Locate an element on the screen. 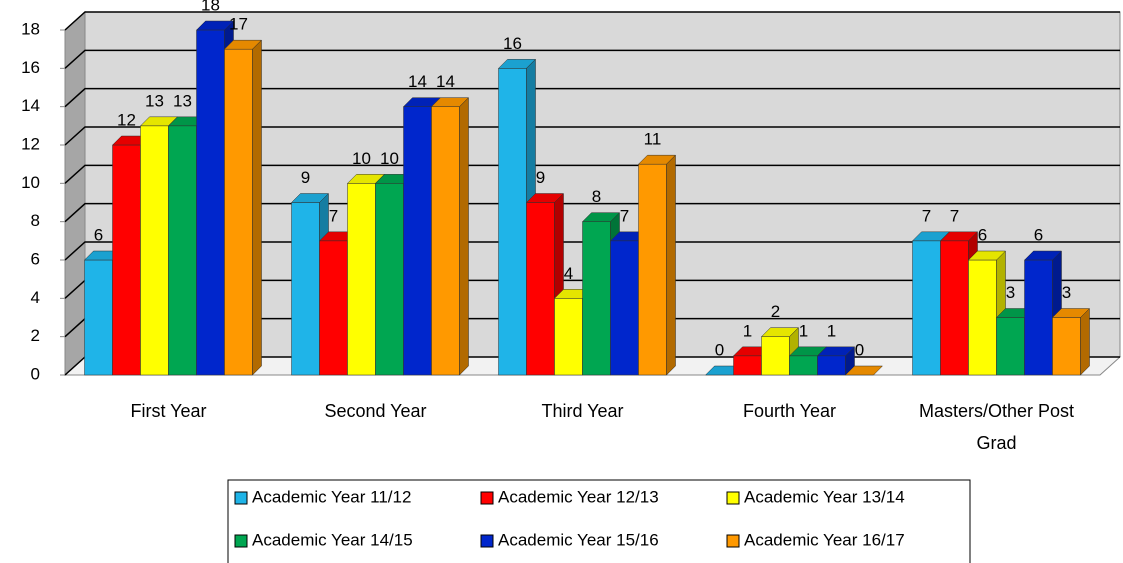 Image resolution: width=1123 pixels, height=563 pixels. x-tick-label: Second Year is located at coordinates (375, 411).